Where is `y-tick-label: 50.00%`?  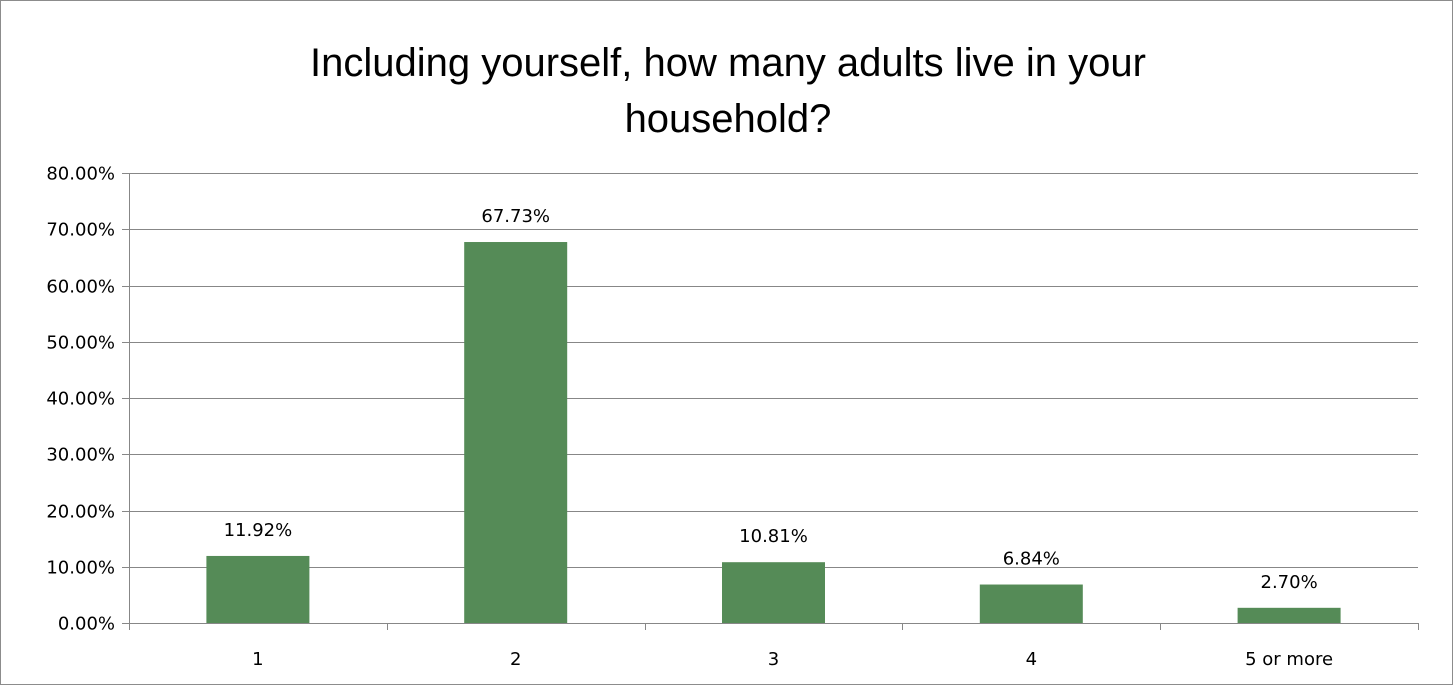
y-tick-label: 50.00% is located at coordinates (80, 343).